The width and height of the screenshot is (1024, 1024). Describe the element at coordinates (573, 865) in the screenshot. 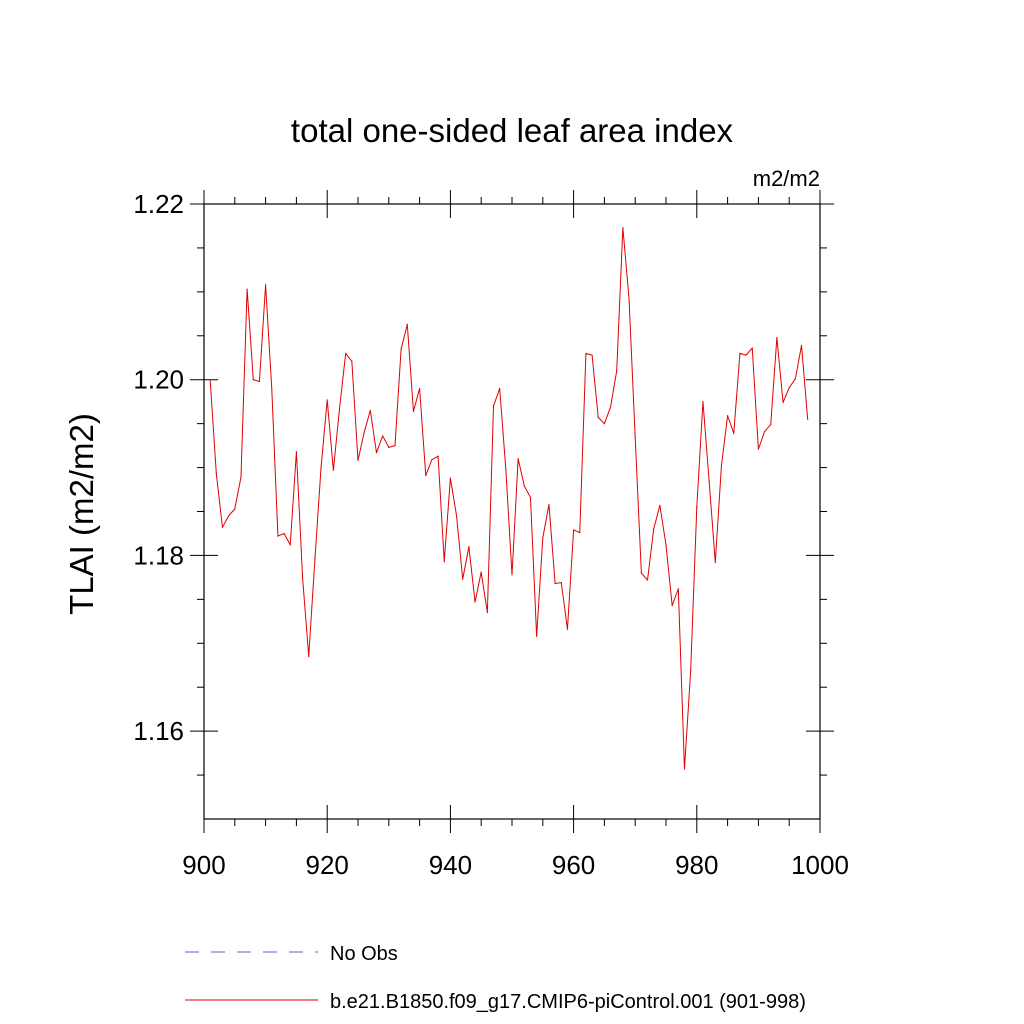

I see `x-tick-label: 960` at that location.